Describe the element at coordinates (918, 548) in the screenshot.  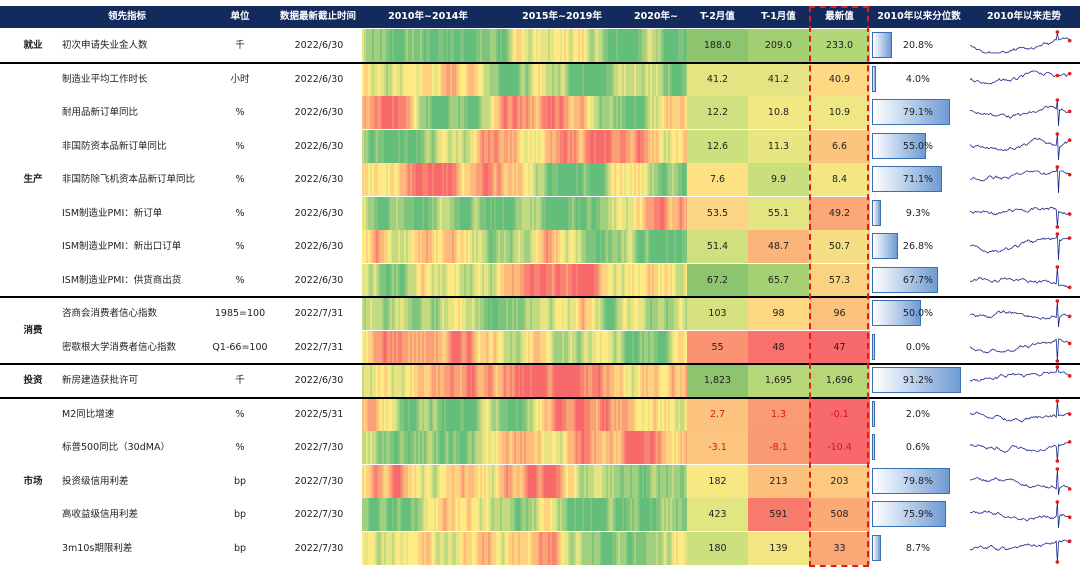
I see `percentile-value: 8.7%` at that location.